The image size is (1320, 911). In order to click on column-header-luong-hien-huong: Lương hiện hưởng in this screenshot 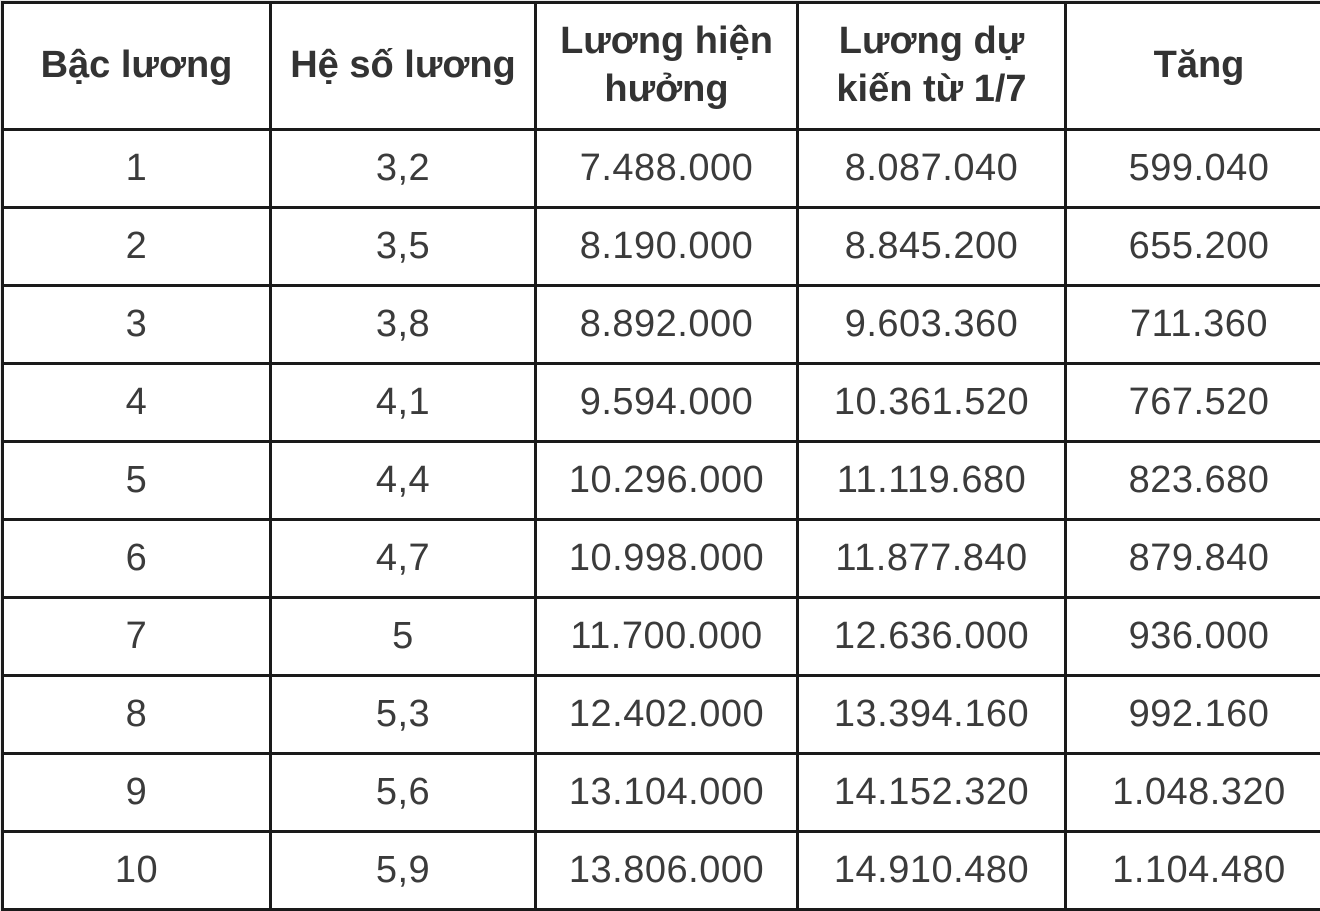, I will do `click(667, 66)`.